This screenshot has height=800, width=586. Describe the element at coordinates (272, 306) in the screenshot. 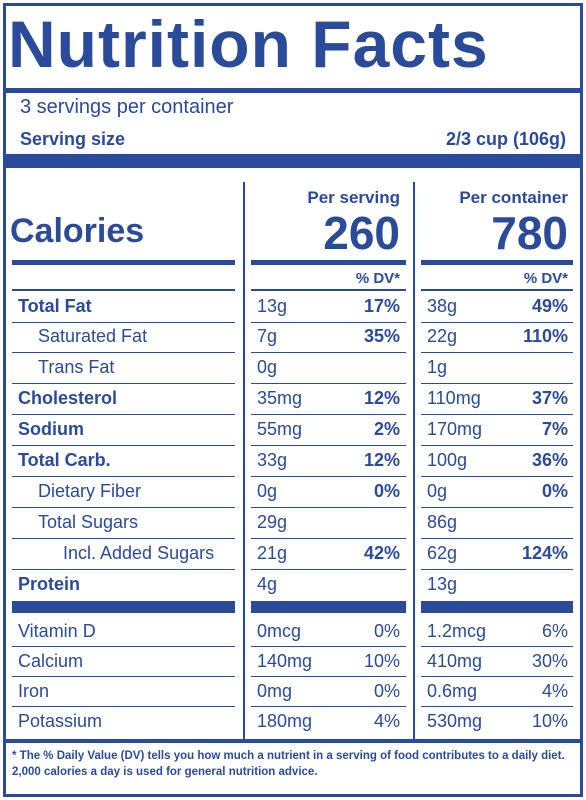

I see `serving-amount: 13g` at that location.